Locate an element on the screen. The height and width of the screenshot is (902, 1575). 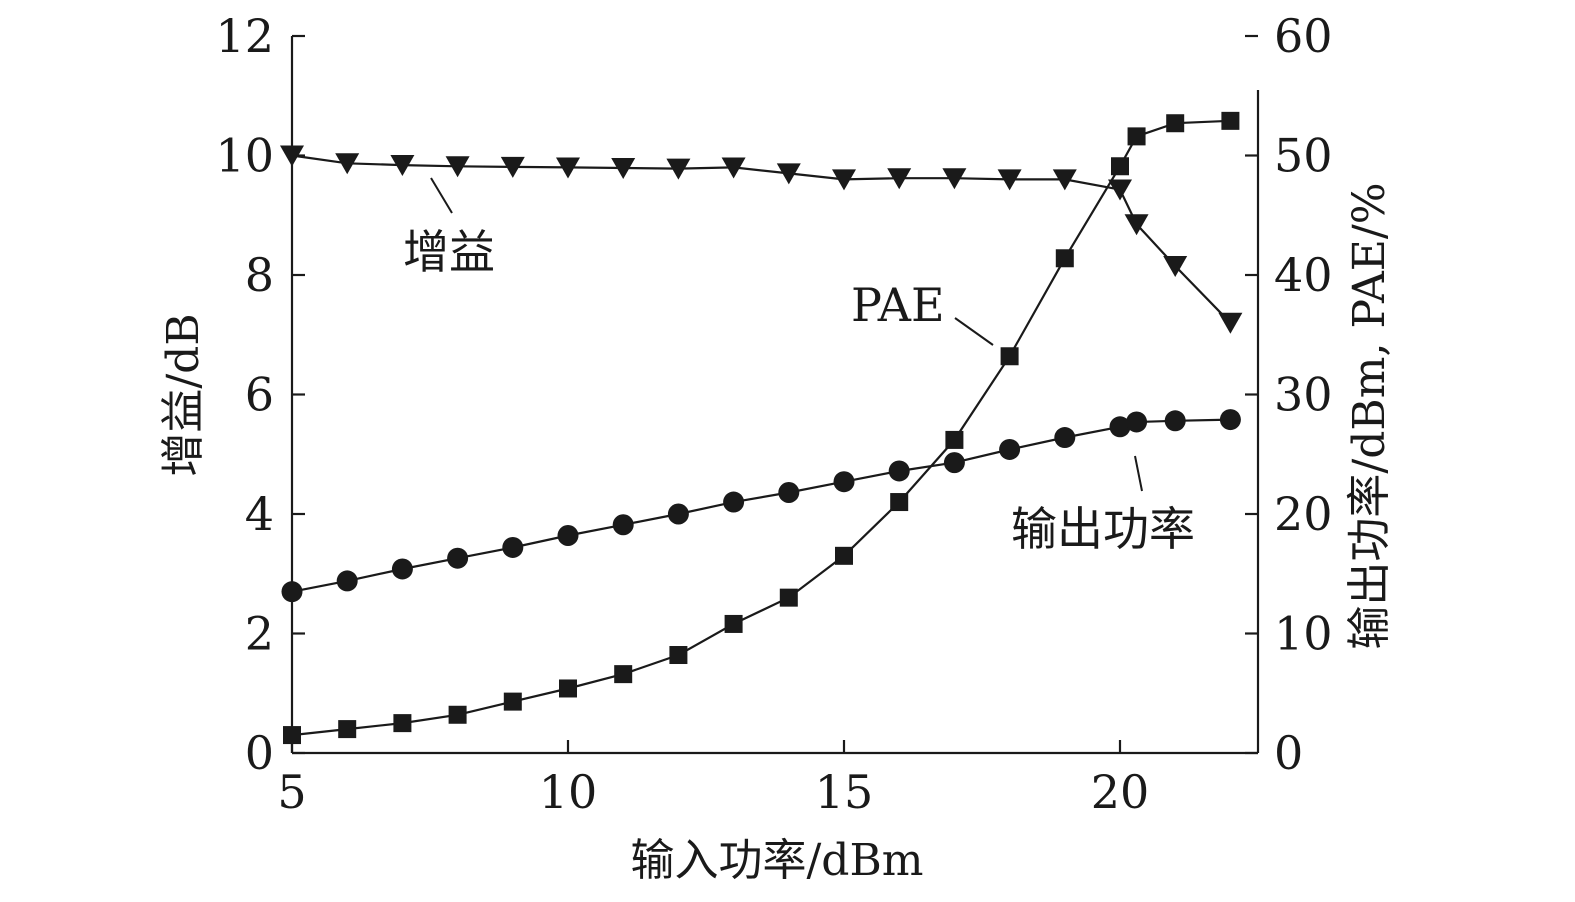
right-y-tick-label: 60 is located at coordinates (1303, 36).